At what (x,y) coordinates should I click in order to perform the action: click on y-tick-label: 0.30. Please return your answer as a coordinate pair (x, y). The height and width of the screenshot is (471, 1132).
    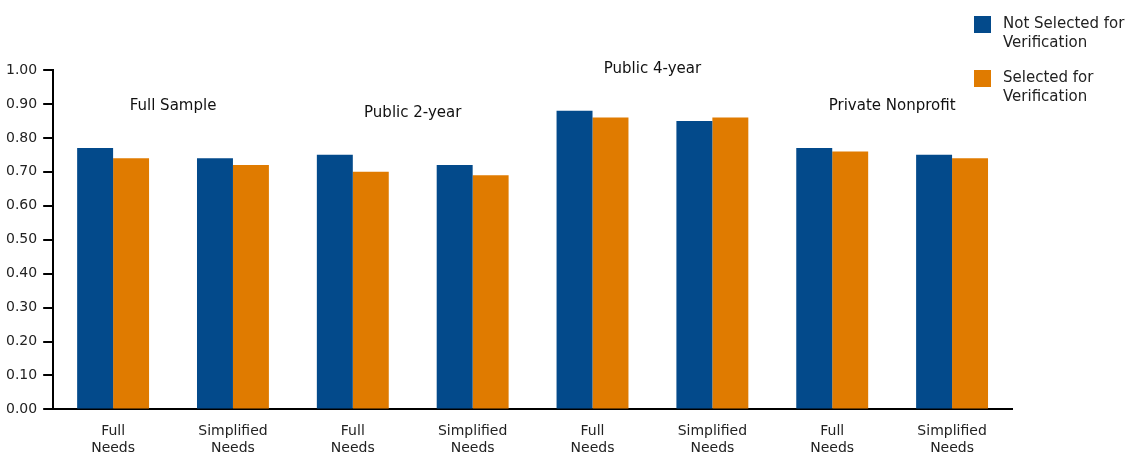
    Looking at the image, I should click on (22, 306).